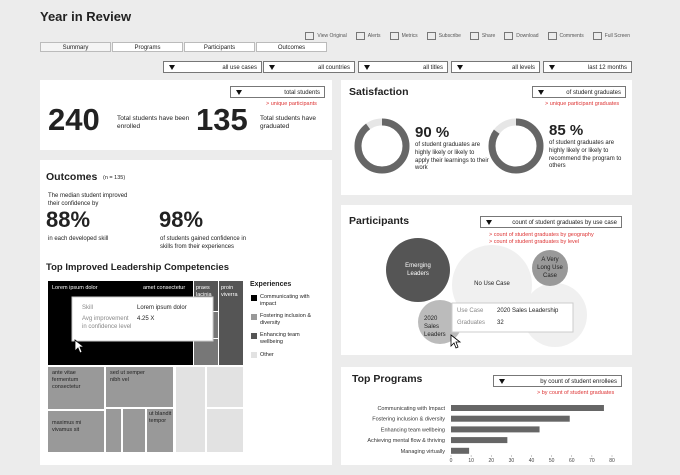 The image size is (680, 475). I want to click on tooltip-label: Use Case, so click(470, 311).